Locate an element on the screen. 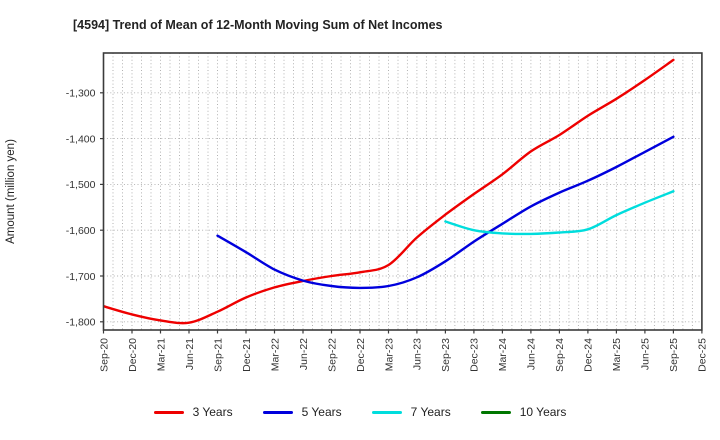  legend-item-10-years: 10 Years is located at coordinates (523, 412).